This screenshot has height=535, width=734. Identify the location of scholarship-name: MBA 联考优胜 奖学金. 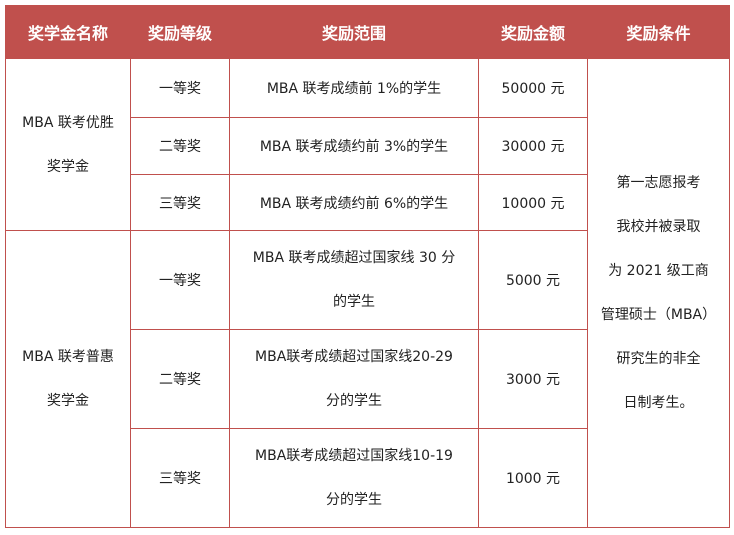
(68, 144).